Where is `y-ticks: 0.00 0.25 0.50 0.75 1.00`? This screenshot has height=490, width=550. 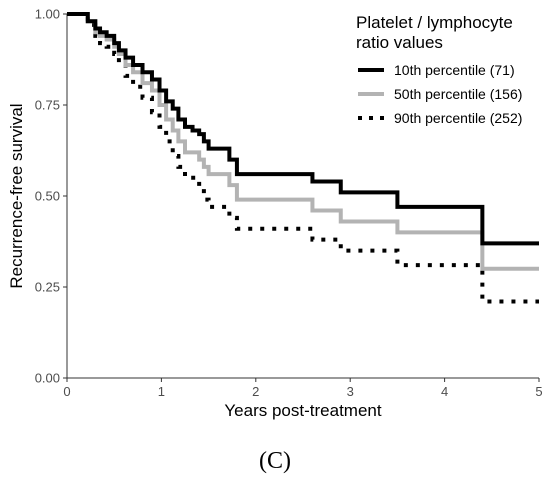 y-ticks: 0.00 0.25 0.50 0.75 1.00 is located at coordinates (51, 196).